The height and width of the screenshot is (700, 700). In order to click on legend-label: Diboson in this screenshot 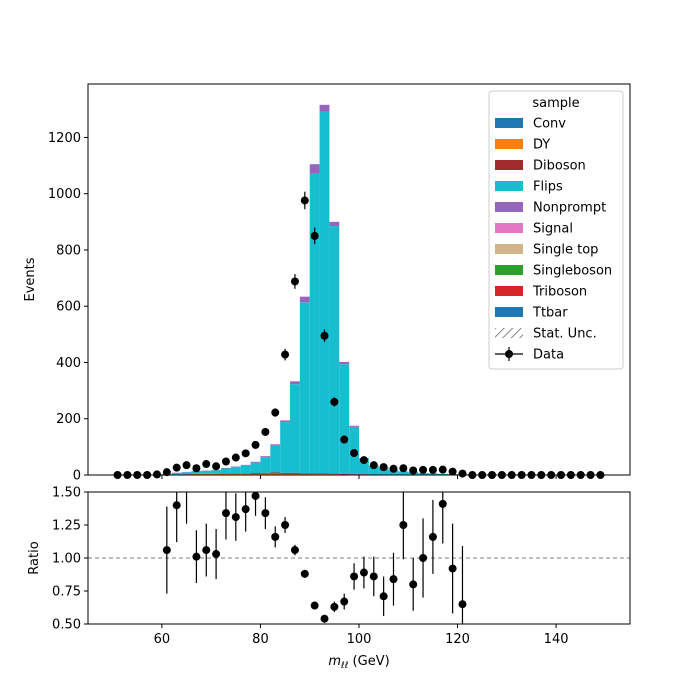, I will do `click(559, 166)`.